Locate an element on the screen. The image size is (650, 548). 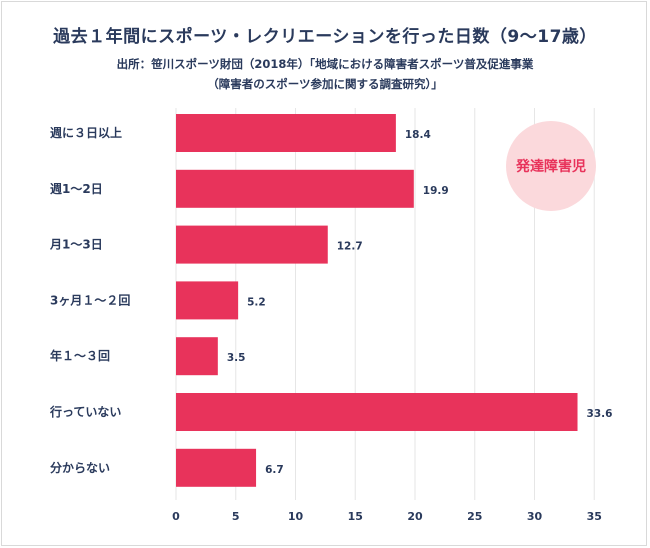
chart-source-line-2: （障害者のスポーツ参加に関する調査研究）」 is located at coordinates (325, 84).